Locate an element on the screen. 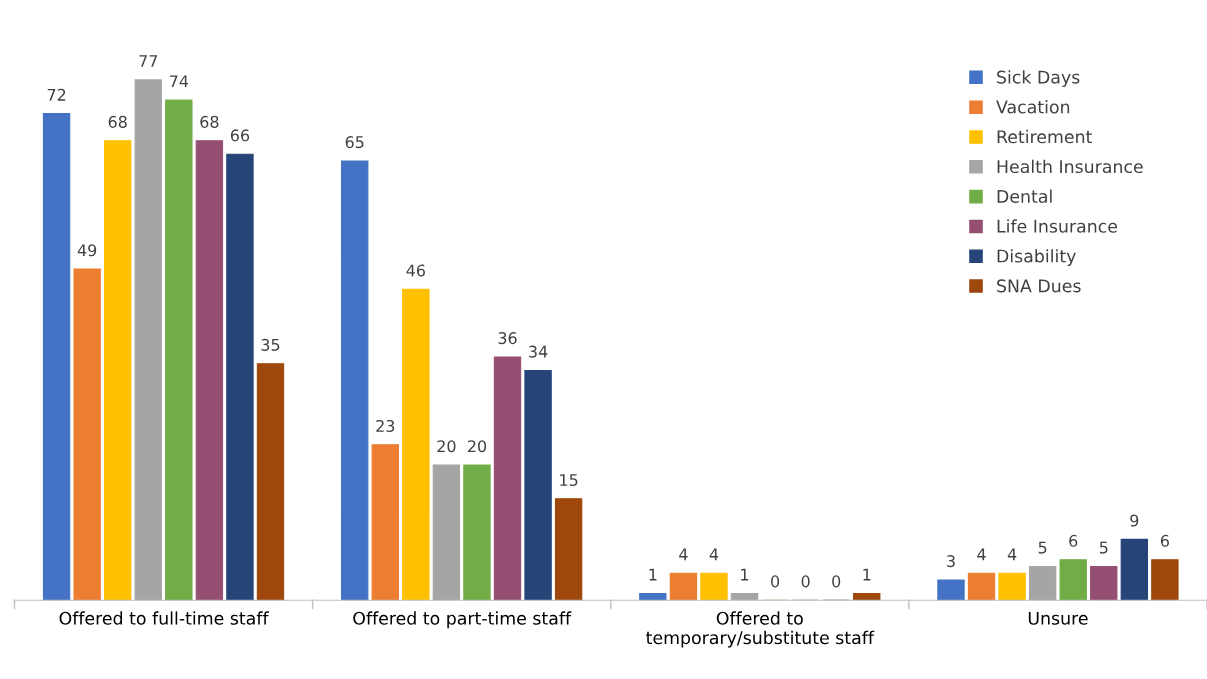 The height and width of the screenshot is (679, 1207). x-tick-label: Unsure is located at coordinates (1058, 618).